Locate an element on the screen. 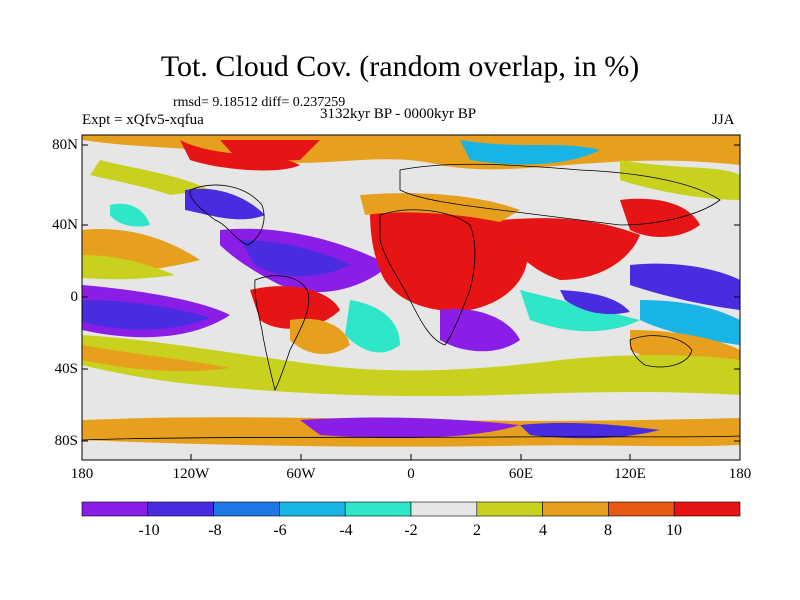 Image resolution: width=800 pixels, height=600 pixels. lat-label-40s: 40S is located at coordinates (66, 369).